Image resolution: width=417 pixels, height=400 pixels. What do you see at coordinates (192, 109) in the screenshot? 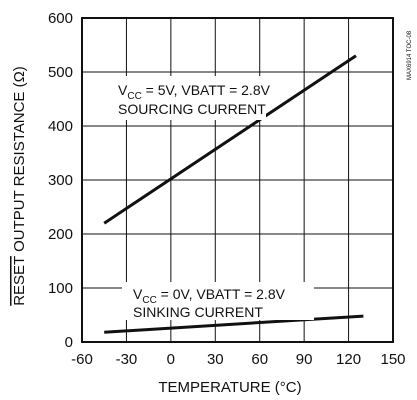
I see `sourcing-annotation-line2: SOURCING CURRENT` at bounding box center [192, 109].